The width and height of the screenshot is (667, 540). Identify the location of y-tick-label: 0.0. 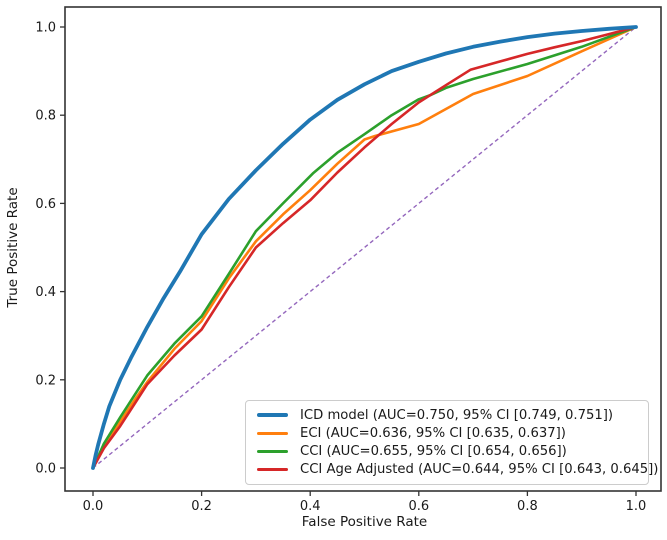
(45, 469).